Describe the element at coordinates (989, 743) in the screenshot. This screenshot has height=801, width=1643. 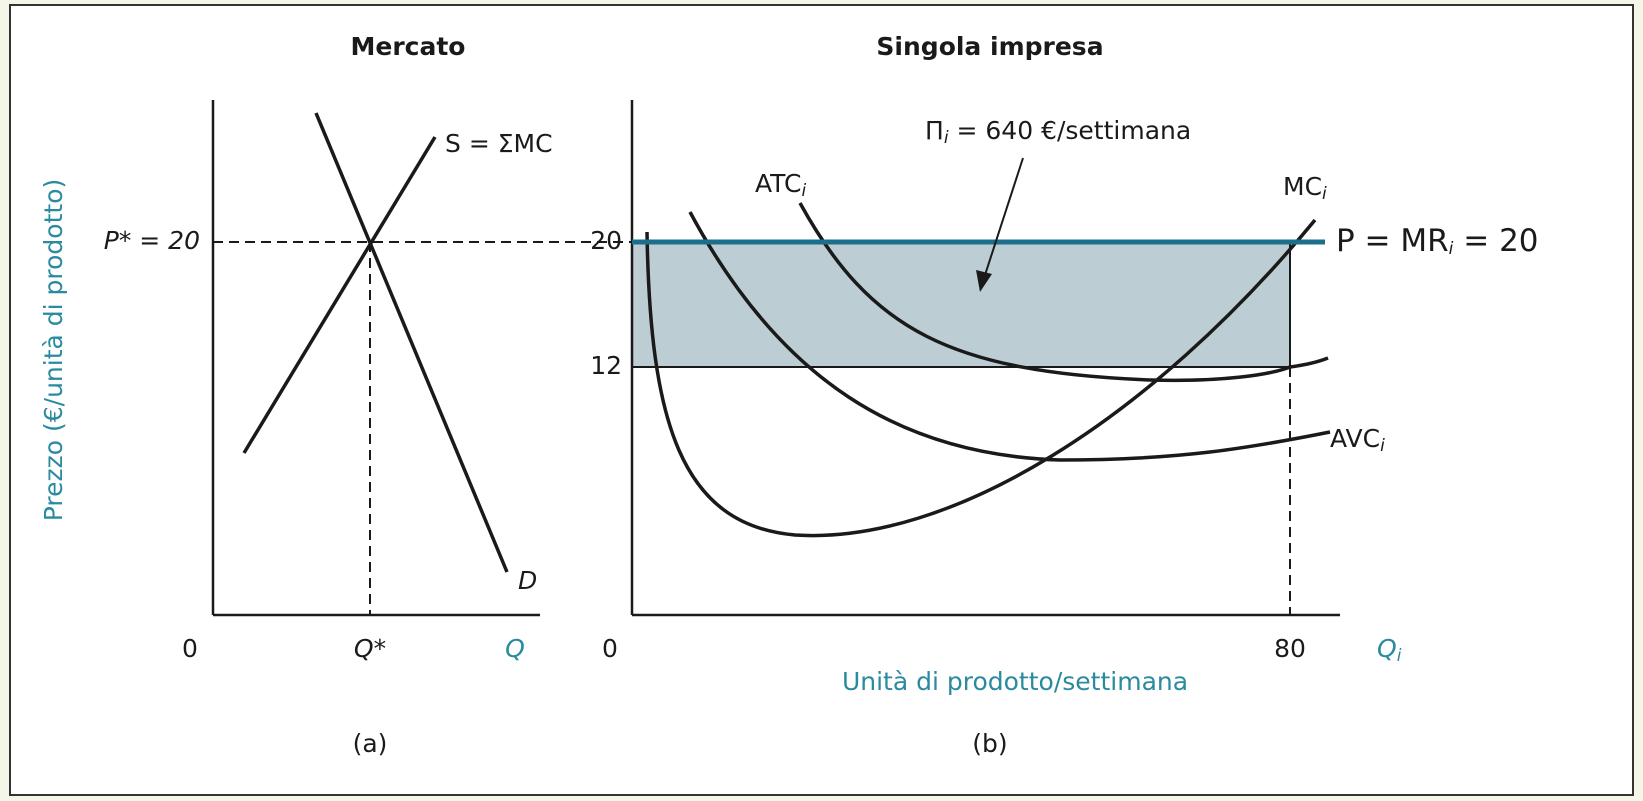
I see `caption: (b)` at that location.